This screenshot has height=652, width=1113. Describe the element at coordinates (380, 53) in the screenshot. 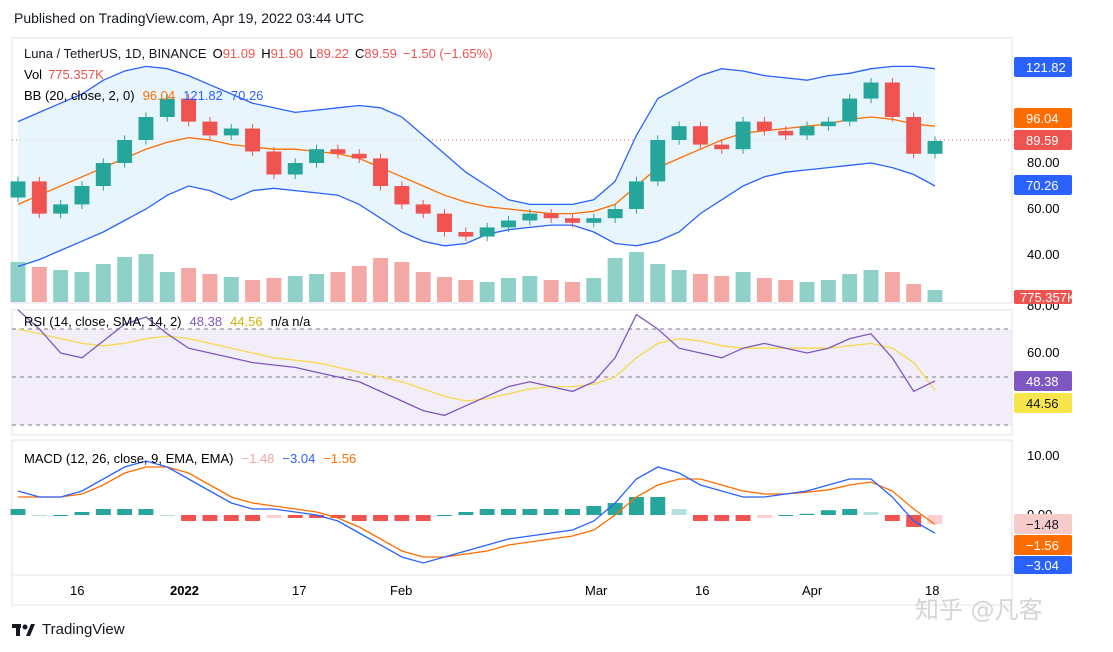

I see `legend-c-value: 89.59` at that location.